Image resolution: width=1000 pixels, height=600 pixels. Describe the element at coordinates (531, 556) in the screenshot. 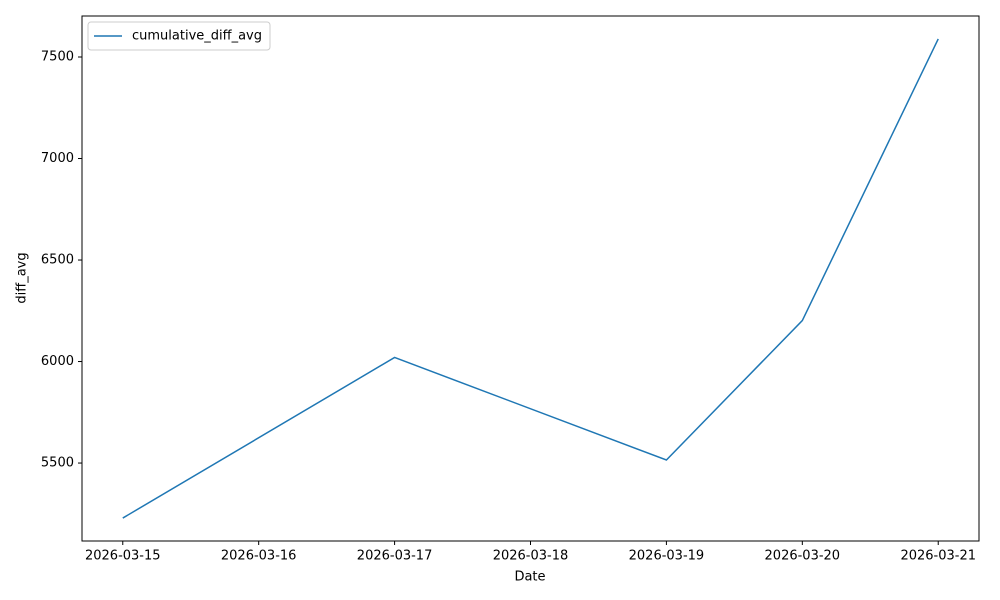

I see `x-tick-label: 2026-03-18` at that location.